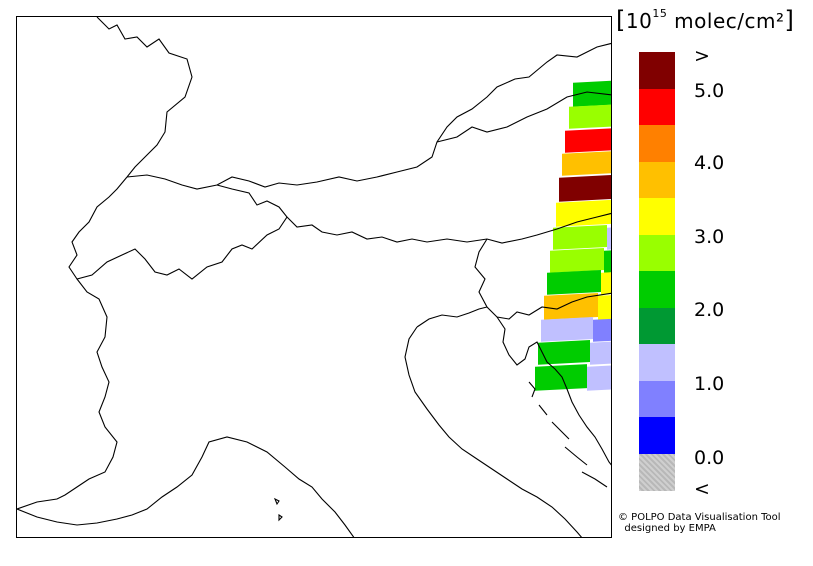 The height and width of the screenshot is (566, 813). What do you see at coordinates (526, 343) in the screenshot?
I see `coast-istria` at bounding box center [526, 343].